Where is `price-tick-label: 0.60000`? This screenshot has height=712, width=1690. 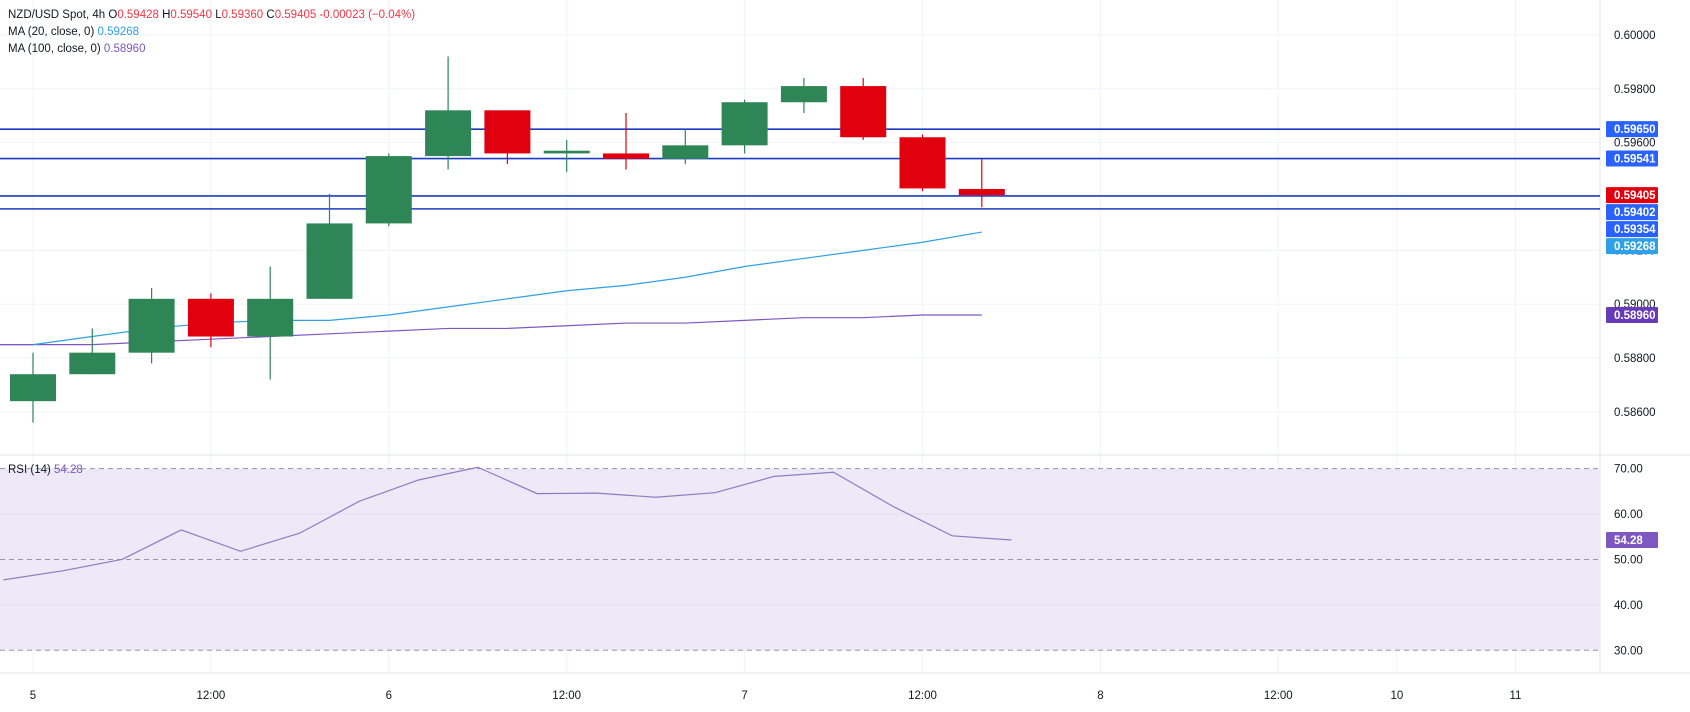 price-tick-label: 0.60000 is located at coordinates (1635, 36).